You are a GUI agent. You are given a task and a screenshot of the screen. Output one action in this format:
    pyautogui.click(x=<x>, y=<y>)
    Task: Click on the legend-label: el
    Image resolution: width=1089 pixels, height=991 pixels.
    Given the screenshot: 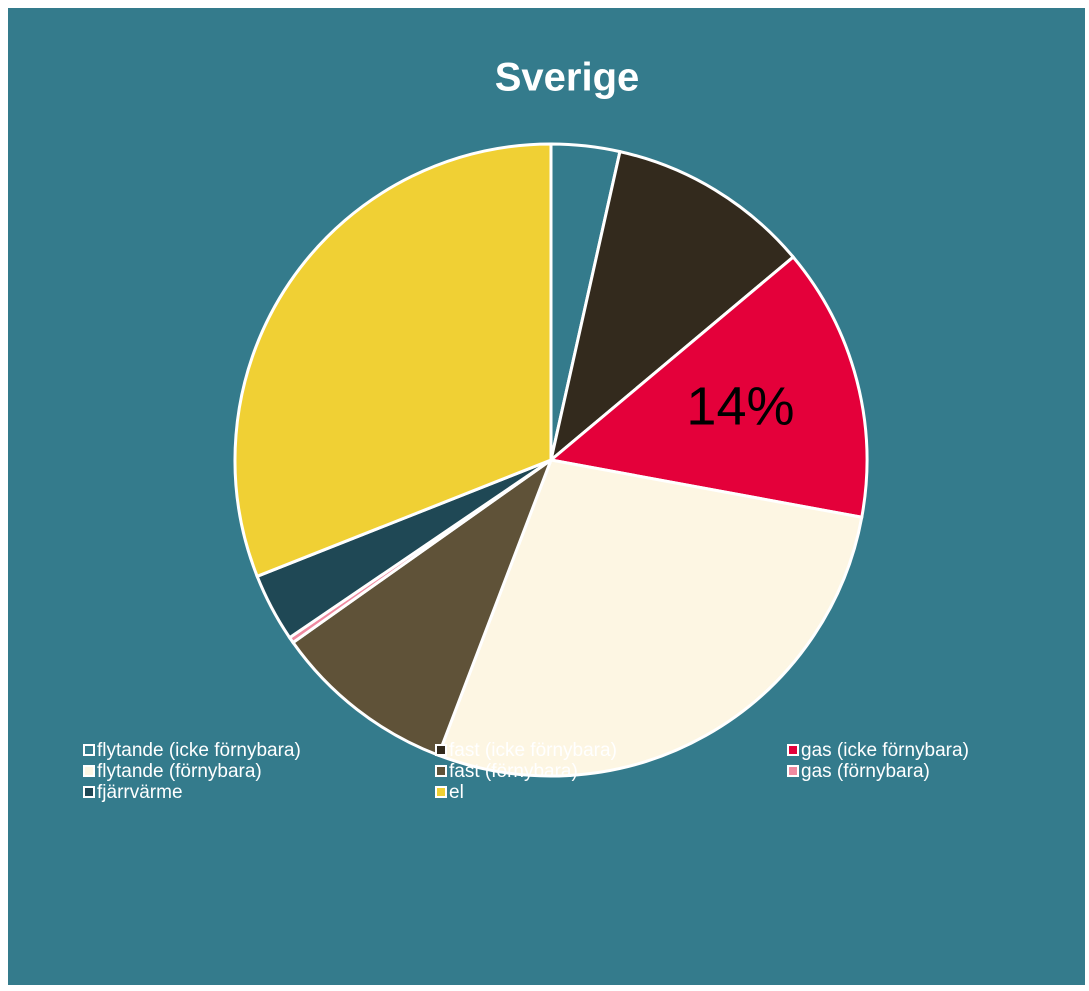 What is the action you would take?
    pyautogui.click(x=456, y=792)
    